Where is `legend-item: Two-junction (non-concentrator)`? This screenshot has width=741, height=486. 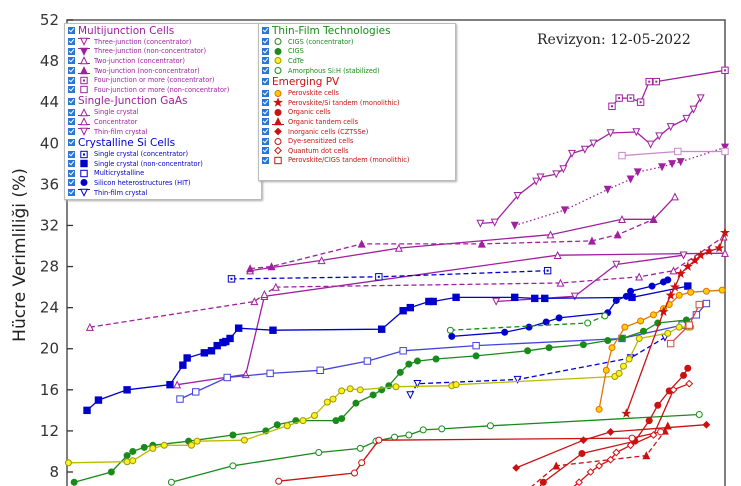
legend-item: Two-junction (non-concentrator) is located at coordinates (163, 71).